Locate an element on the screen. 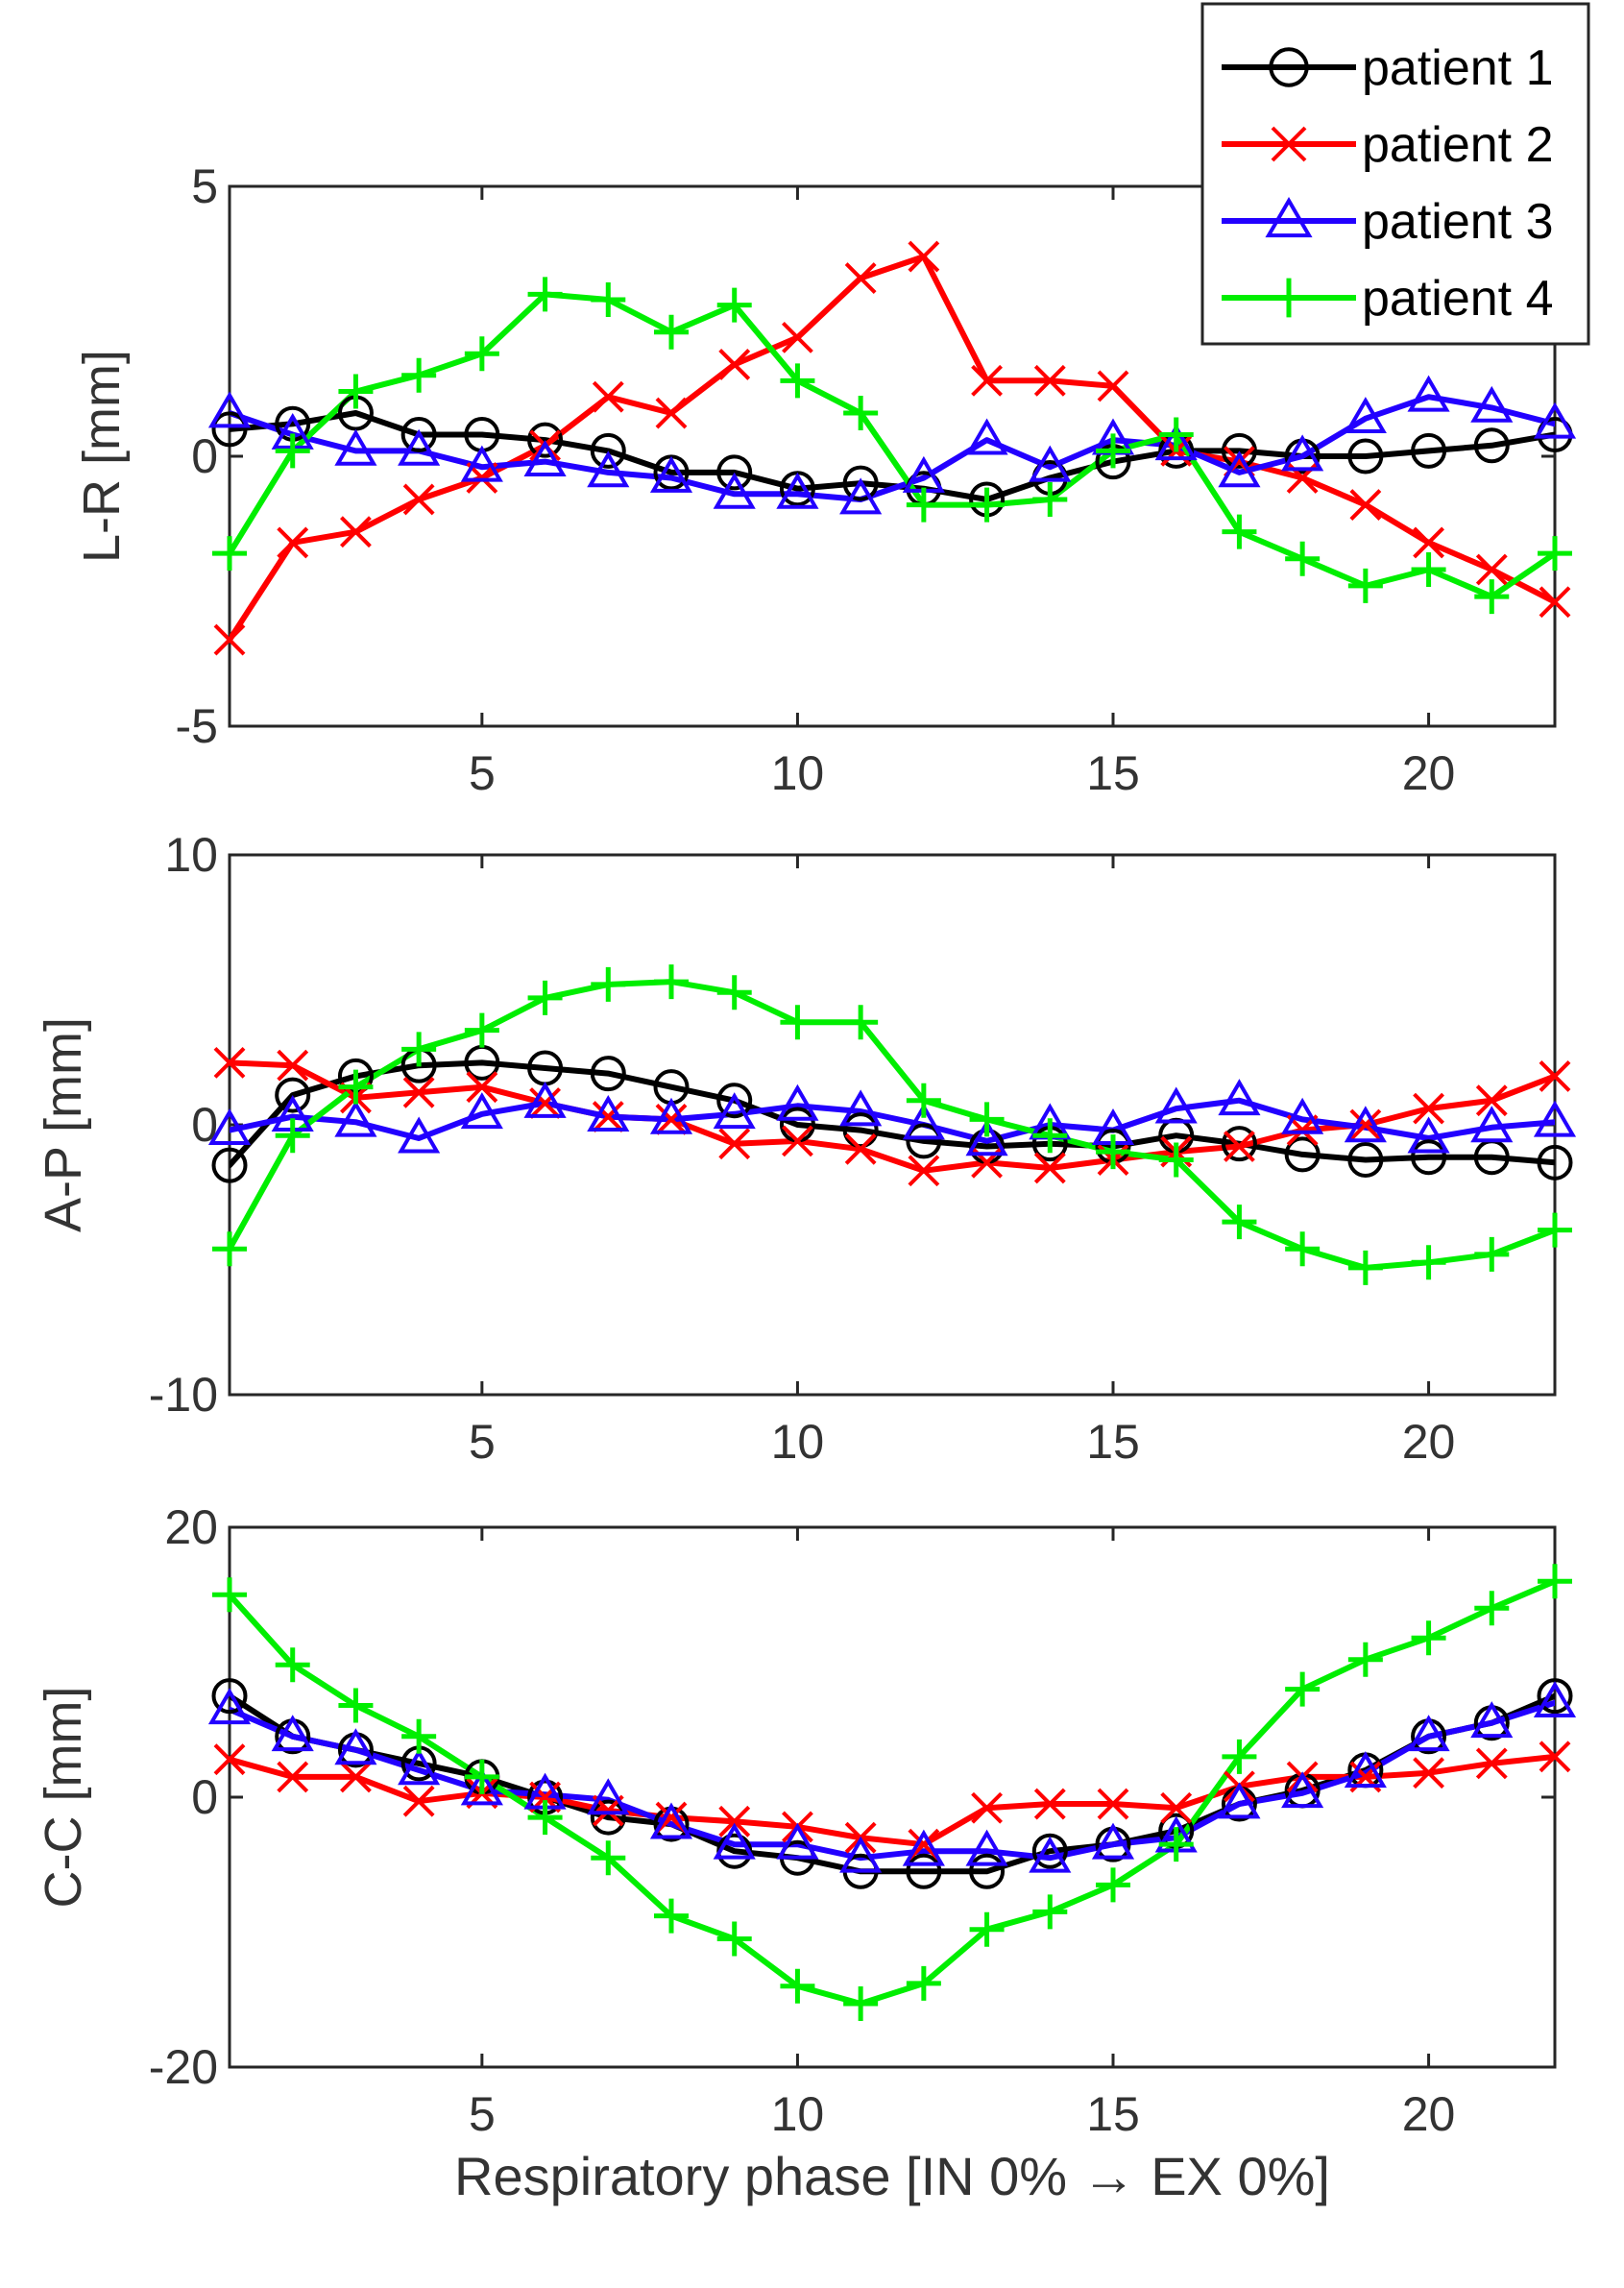 This screenshot has width=1624, height=2288. x-tick-label-ap: 10 is located at coordinates (798, 1442).